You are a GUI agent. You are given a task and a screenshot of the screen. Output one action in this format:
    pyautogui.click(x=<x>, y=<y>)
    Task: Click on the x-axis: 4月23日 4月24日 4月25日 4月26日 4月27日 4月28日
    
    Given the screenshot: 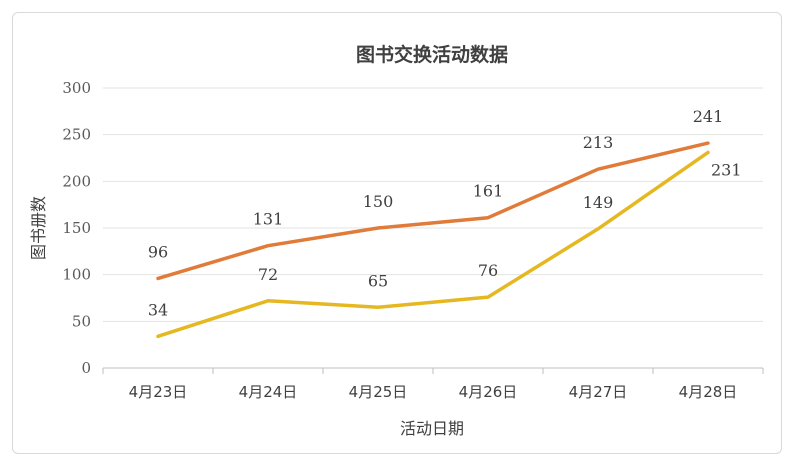 What is the action you would take?
    pyautogui.click(x=433, y=384)
    